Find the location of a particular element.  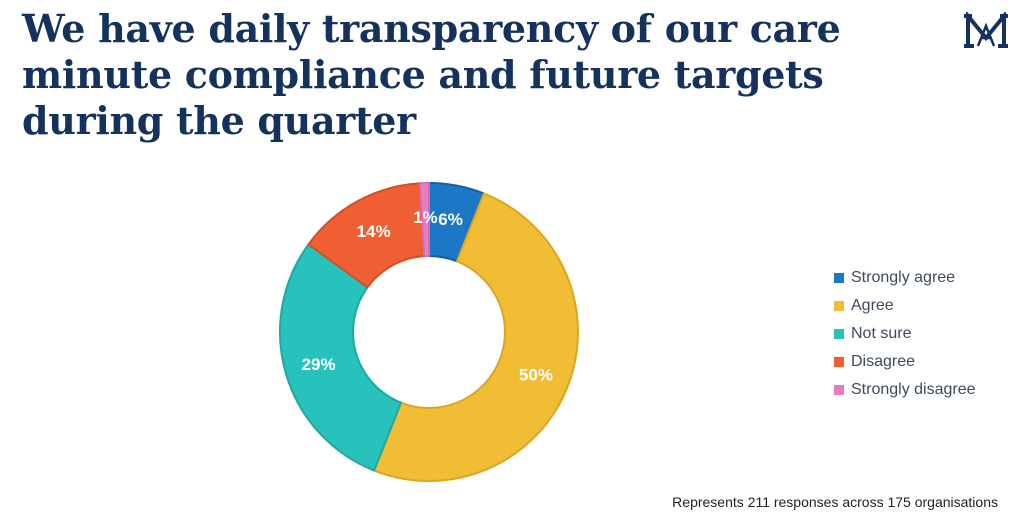

title-line: minute compliance and future targets is located at coordinates (423, 74).